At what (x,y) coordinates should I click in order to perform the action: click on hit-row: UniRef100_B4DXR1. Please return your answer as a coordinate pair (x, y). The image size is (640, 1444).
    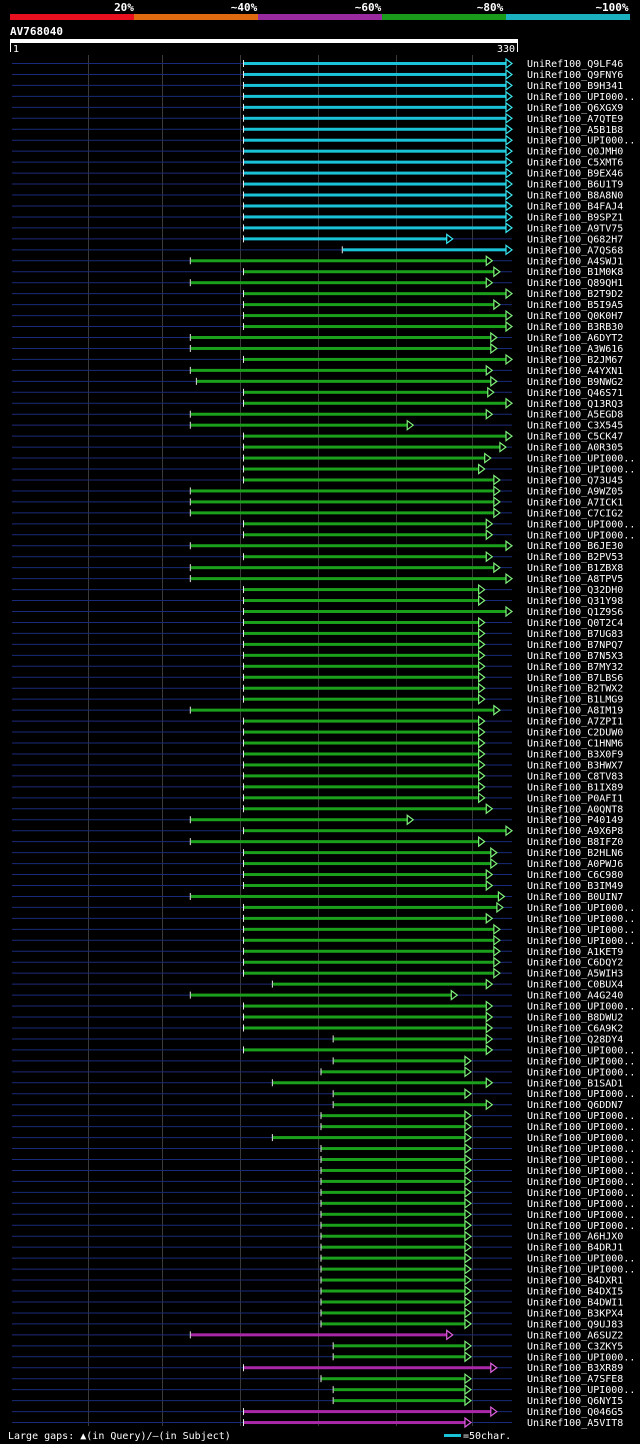
    Looking at the image, I should click on (317, 1280).